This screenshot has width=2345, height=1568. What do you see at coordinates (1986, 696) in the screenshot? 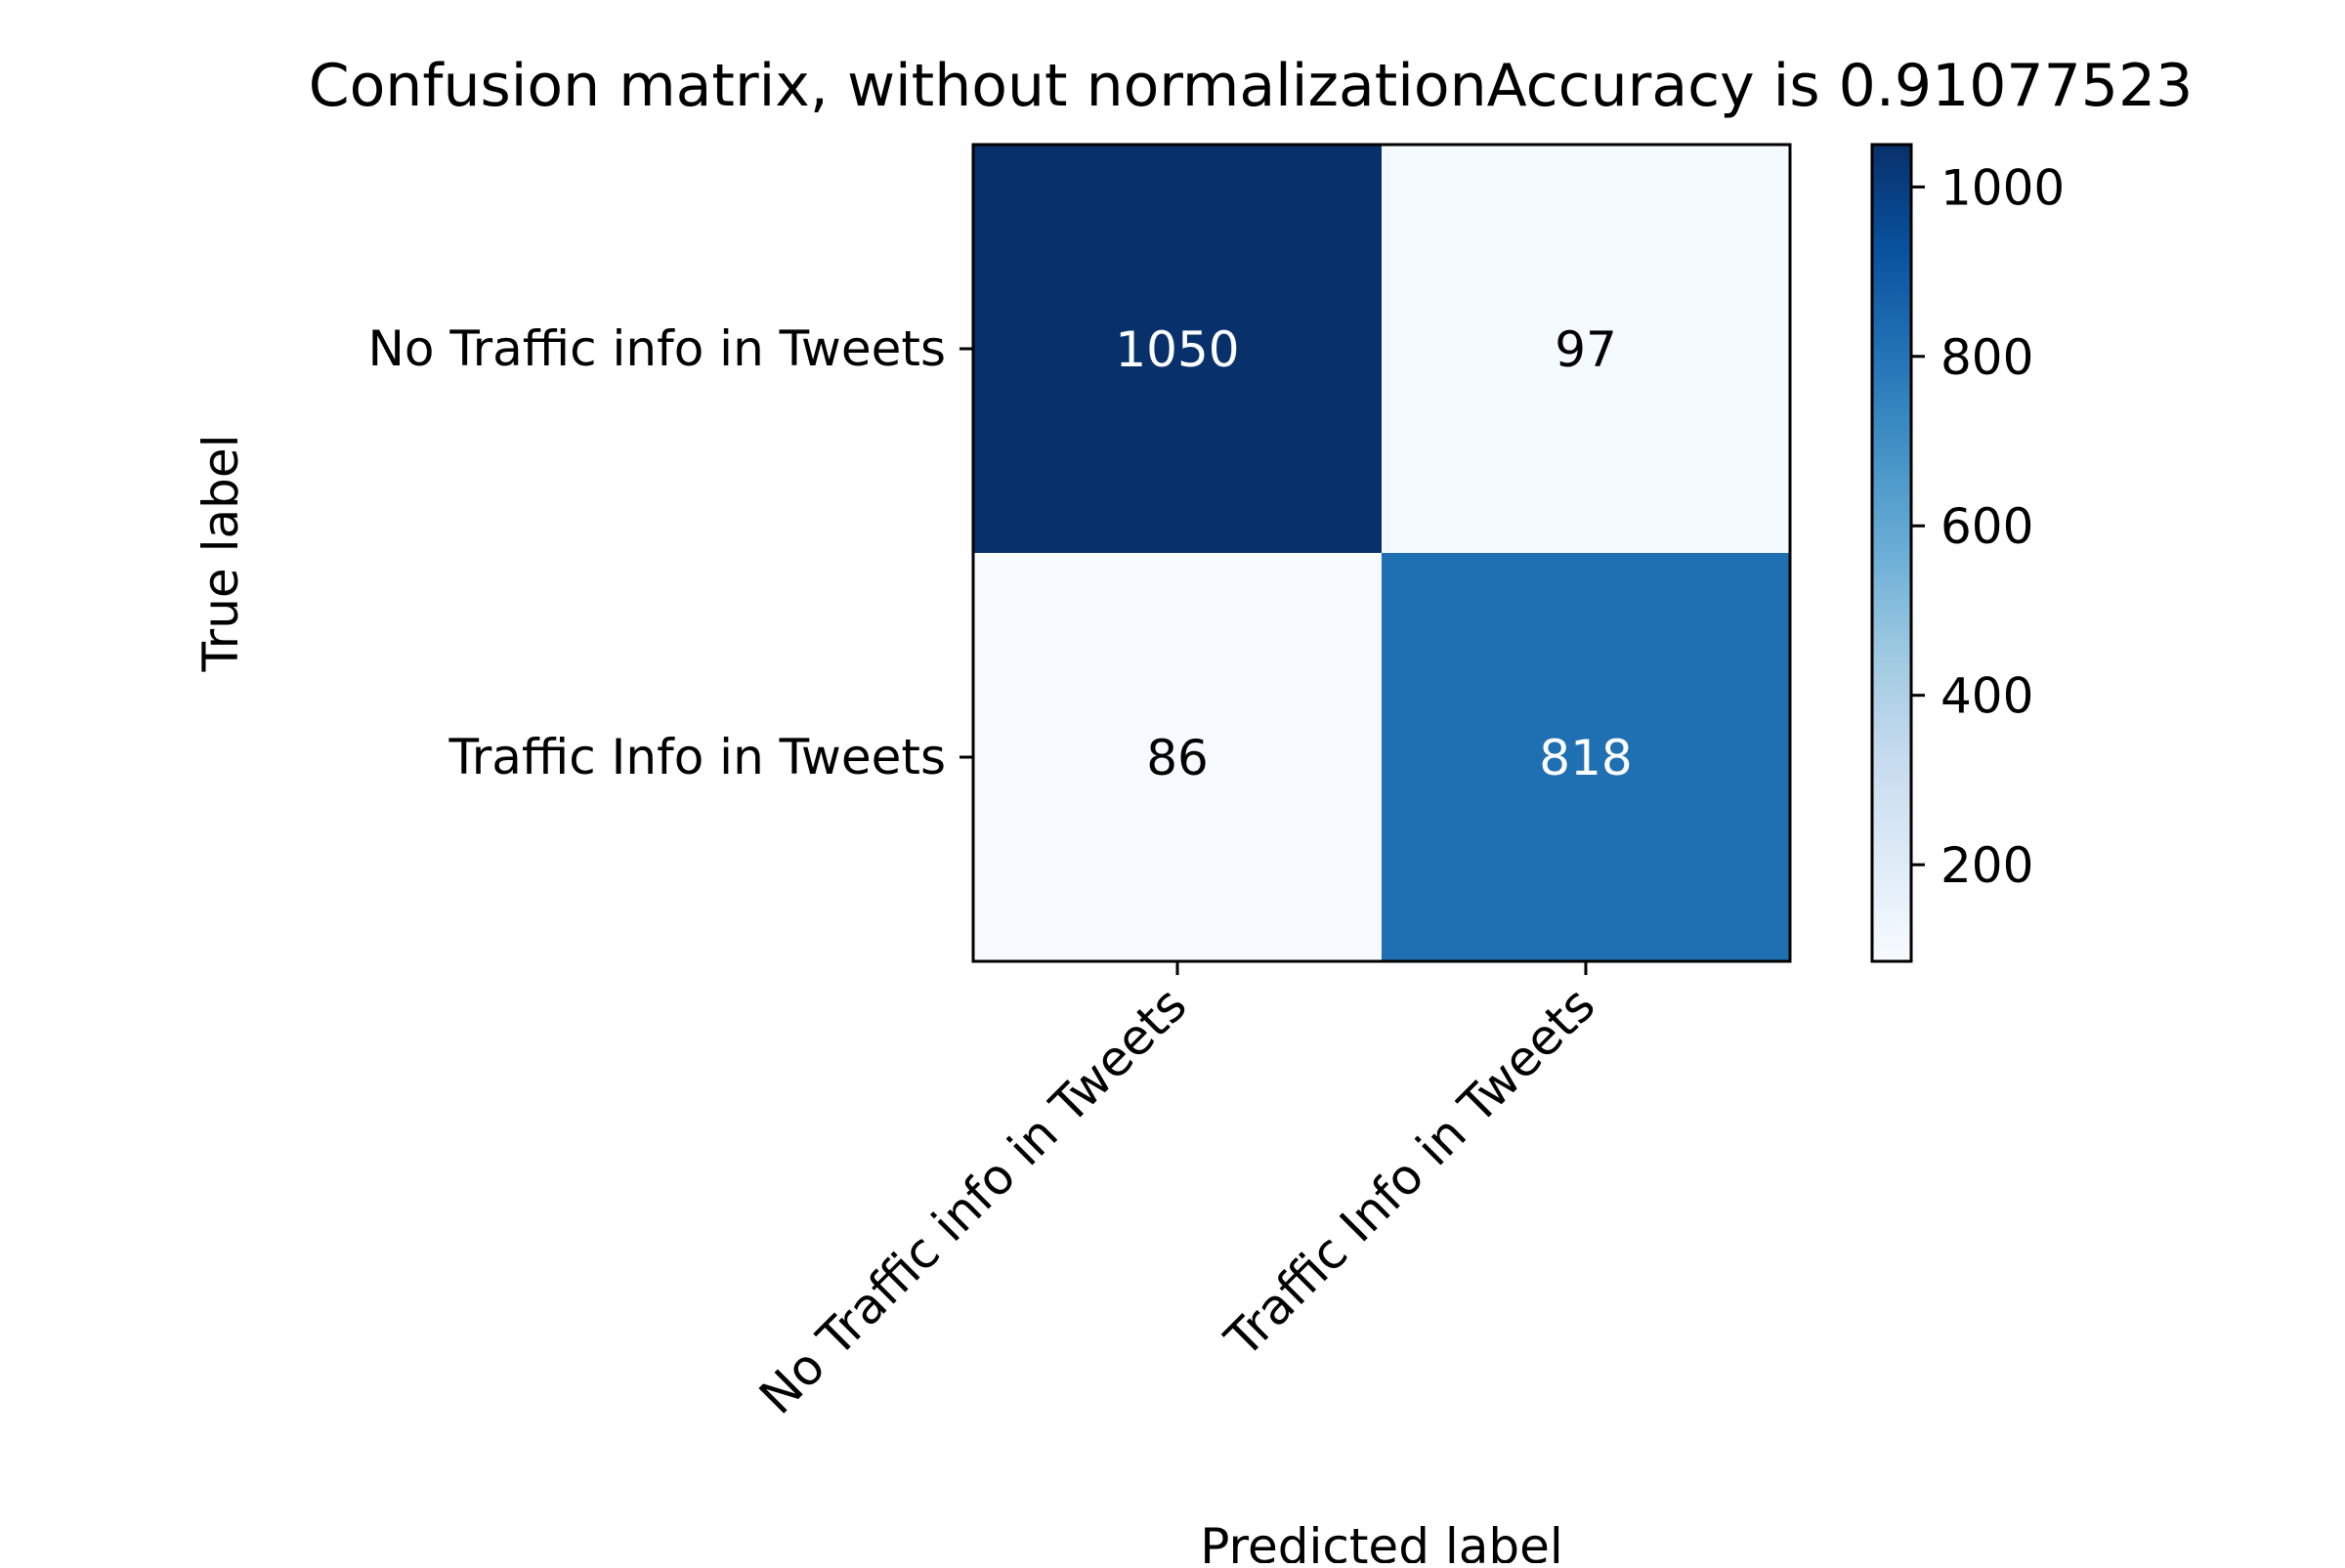
I see `colorbar-tick-label: 400` at bounding box center [1986, 696].